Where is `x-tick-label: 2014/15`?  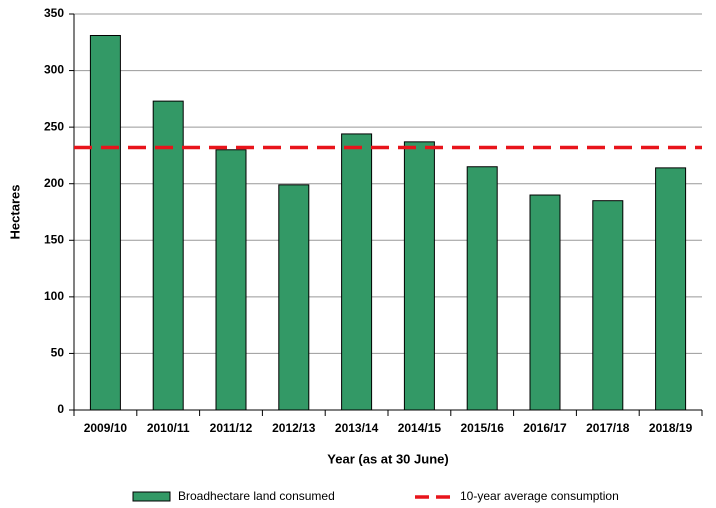 x-tick-label: 2014/15 is located at coordinates (420, 428).